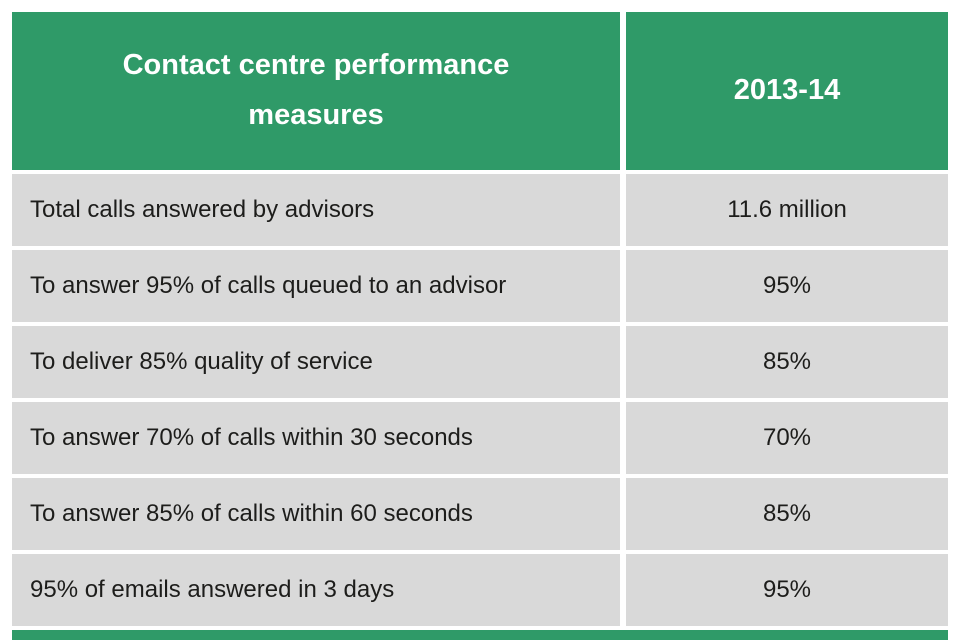 The height and width of the screenshot is (640, 960). What do you see at coordinates (316, 362) in the screenshot?
I see `table-row-label: To deliver 85% quality of service` at bounding box center [316, 362].